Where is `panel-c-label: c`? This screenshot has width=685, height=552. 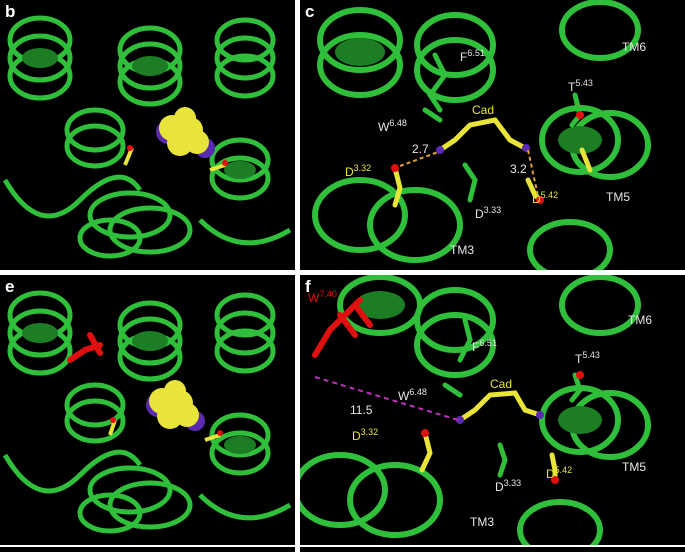 panel-c-label: c is located at coordinates (310, 11).